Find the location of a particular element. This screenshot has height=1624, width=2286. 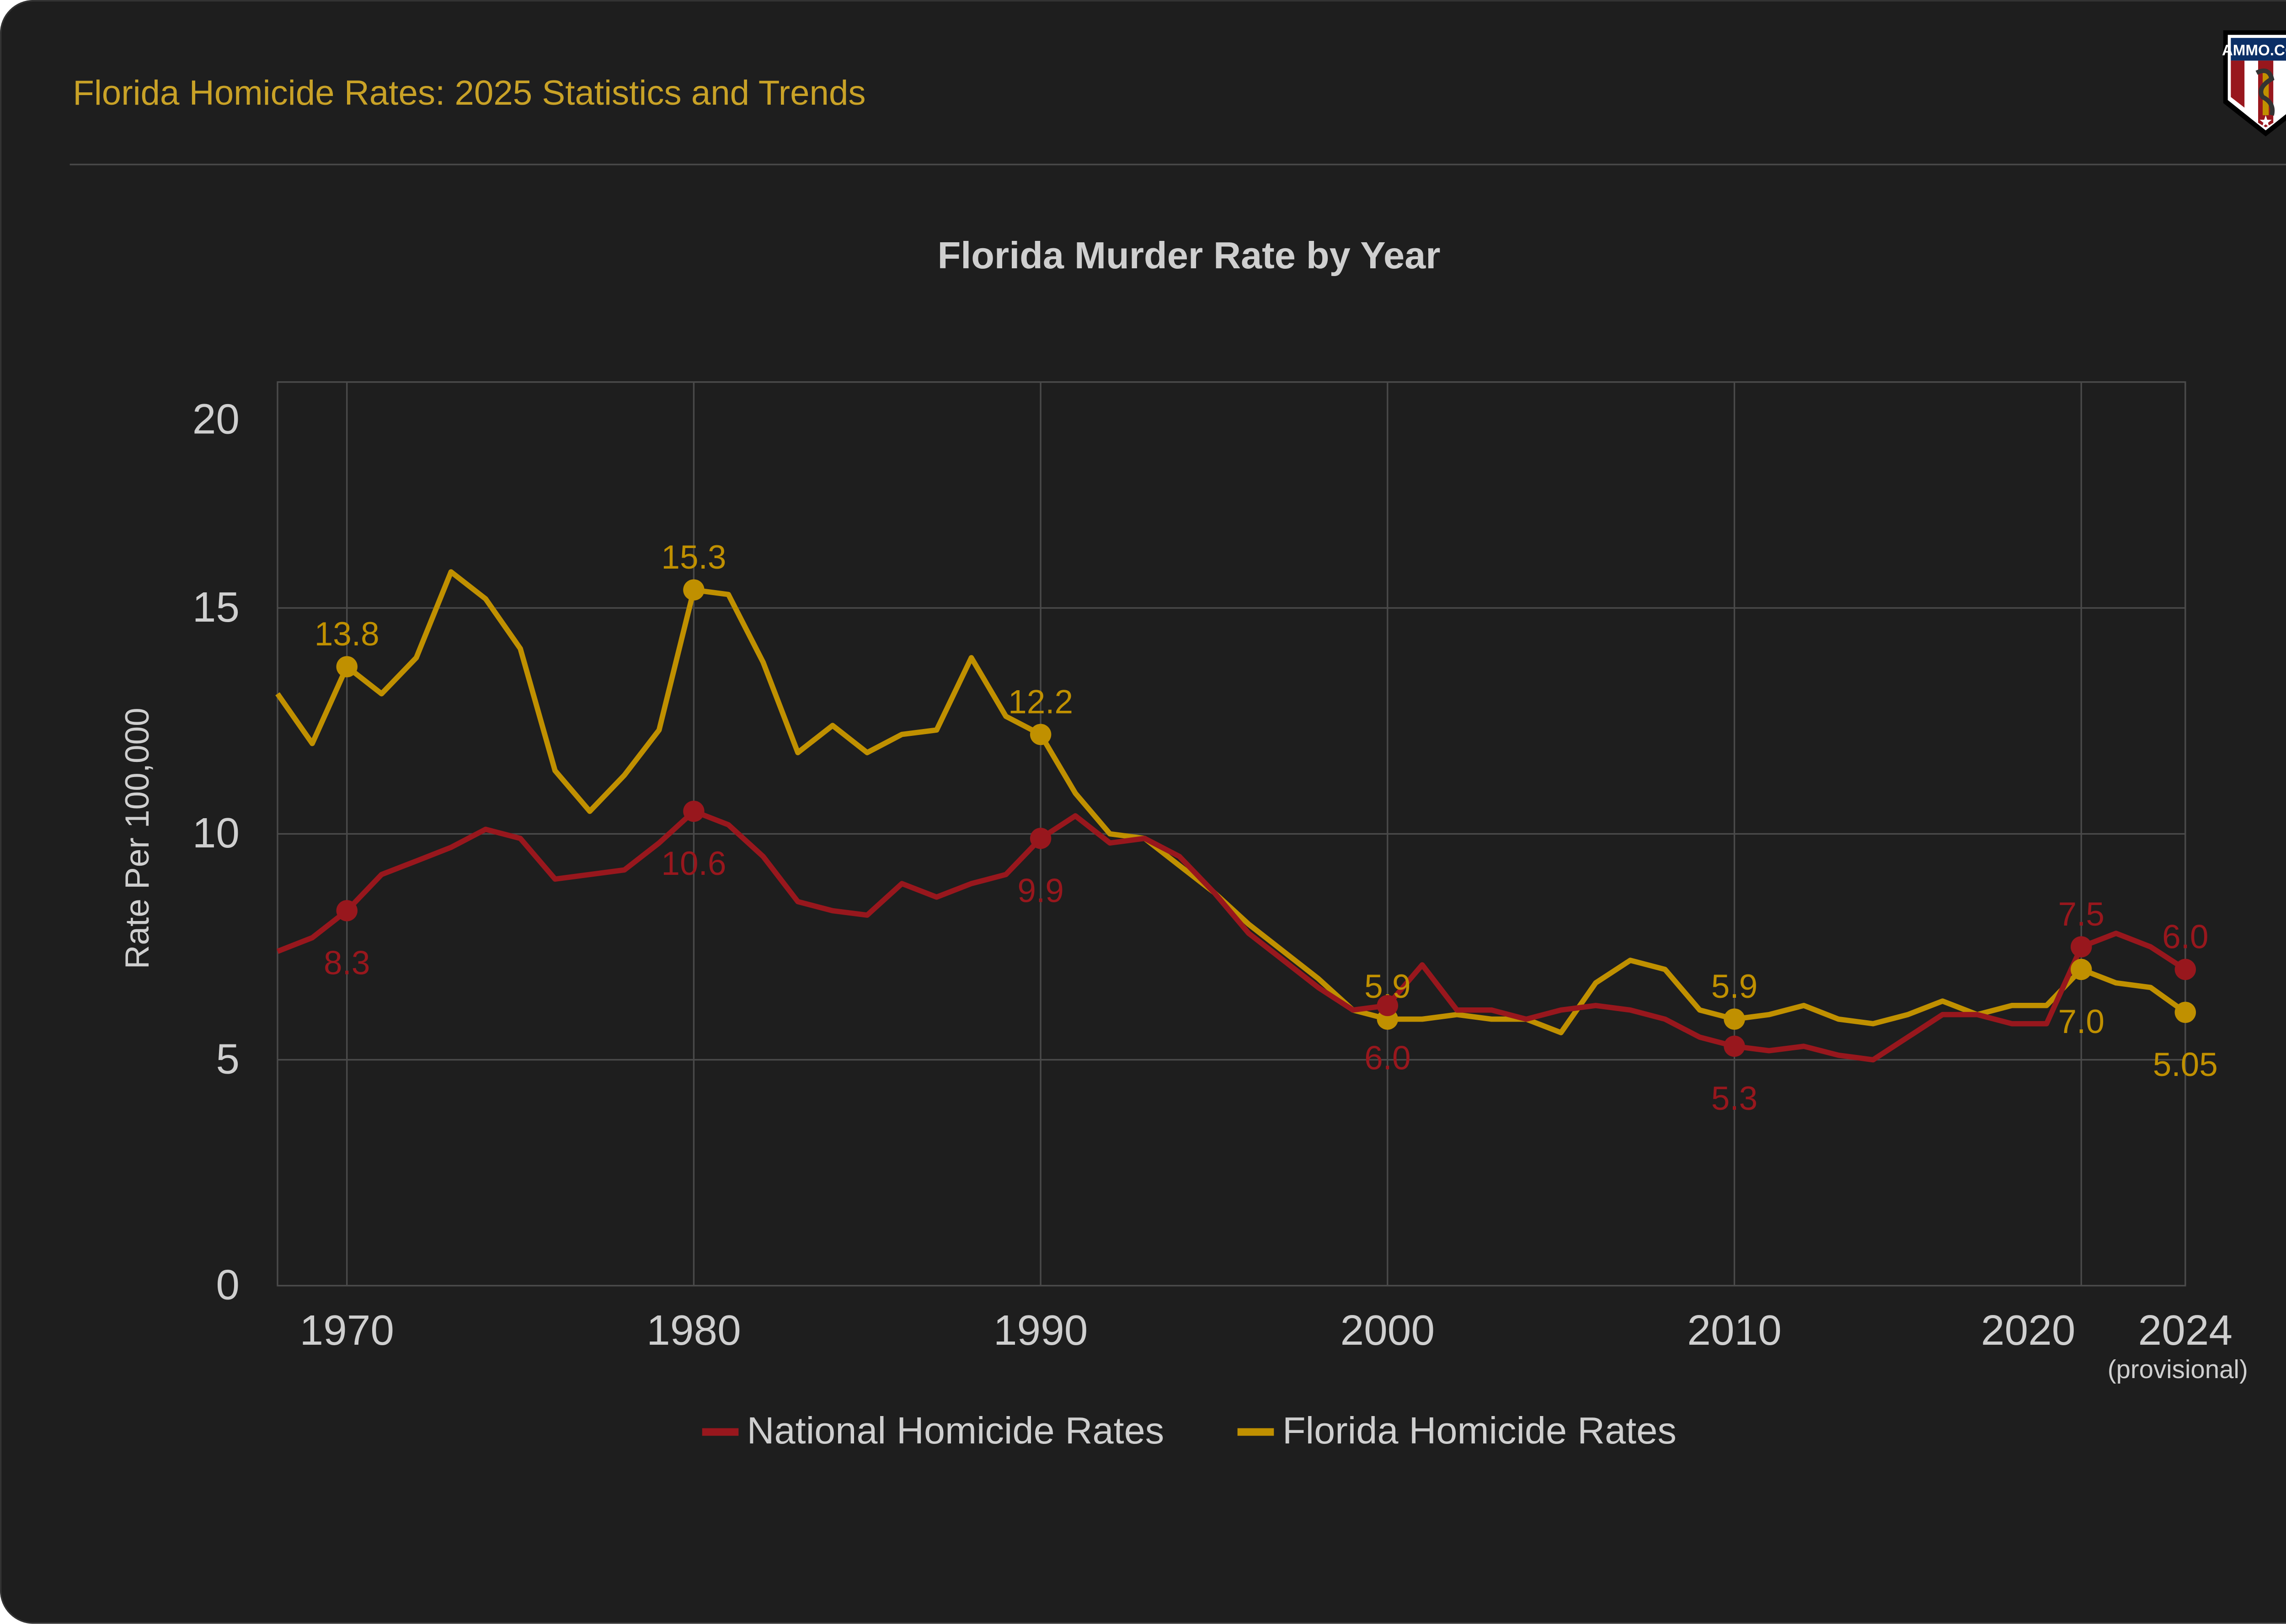

legend-swatch-national is located at coordinates (719, 1432).